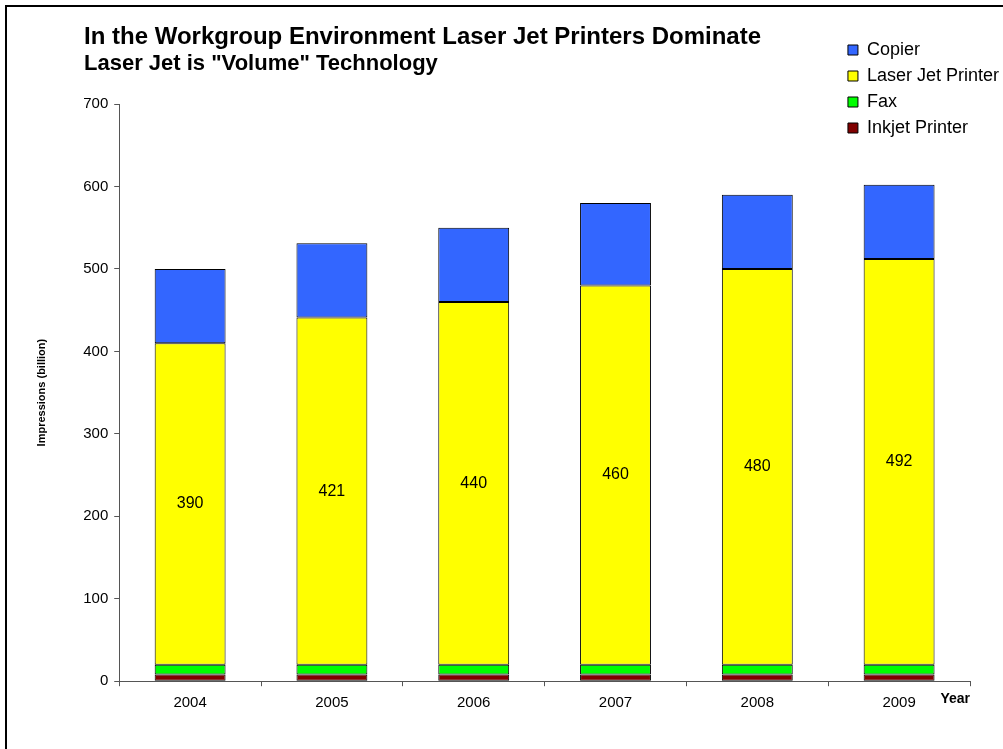 The height and width of the screenshot is (749, 1003). Describe the element at coordinates (96, 432) in the screenshot. I see `y-tick-label: 300` at that location.